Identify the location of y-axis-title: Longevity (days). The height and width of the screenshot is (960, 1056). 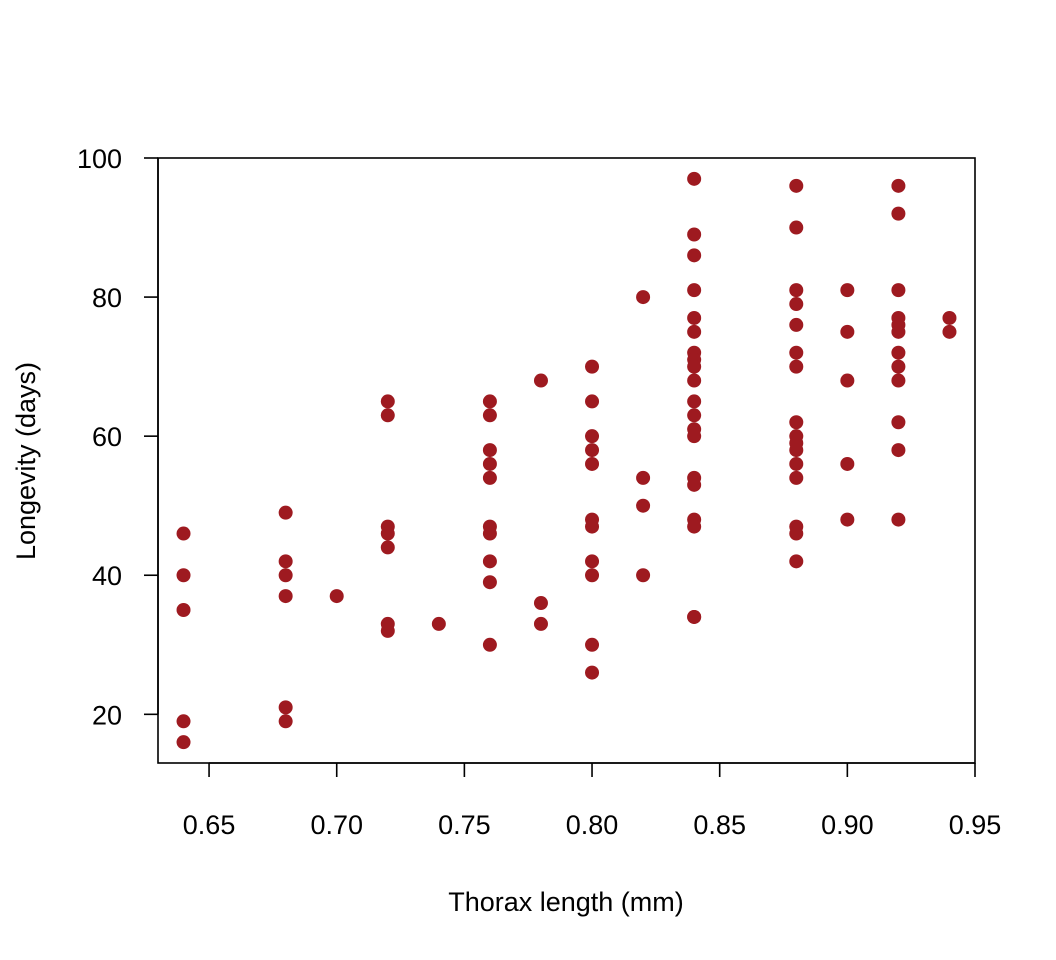
(26, 461).